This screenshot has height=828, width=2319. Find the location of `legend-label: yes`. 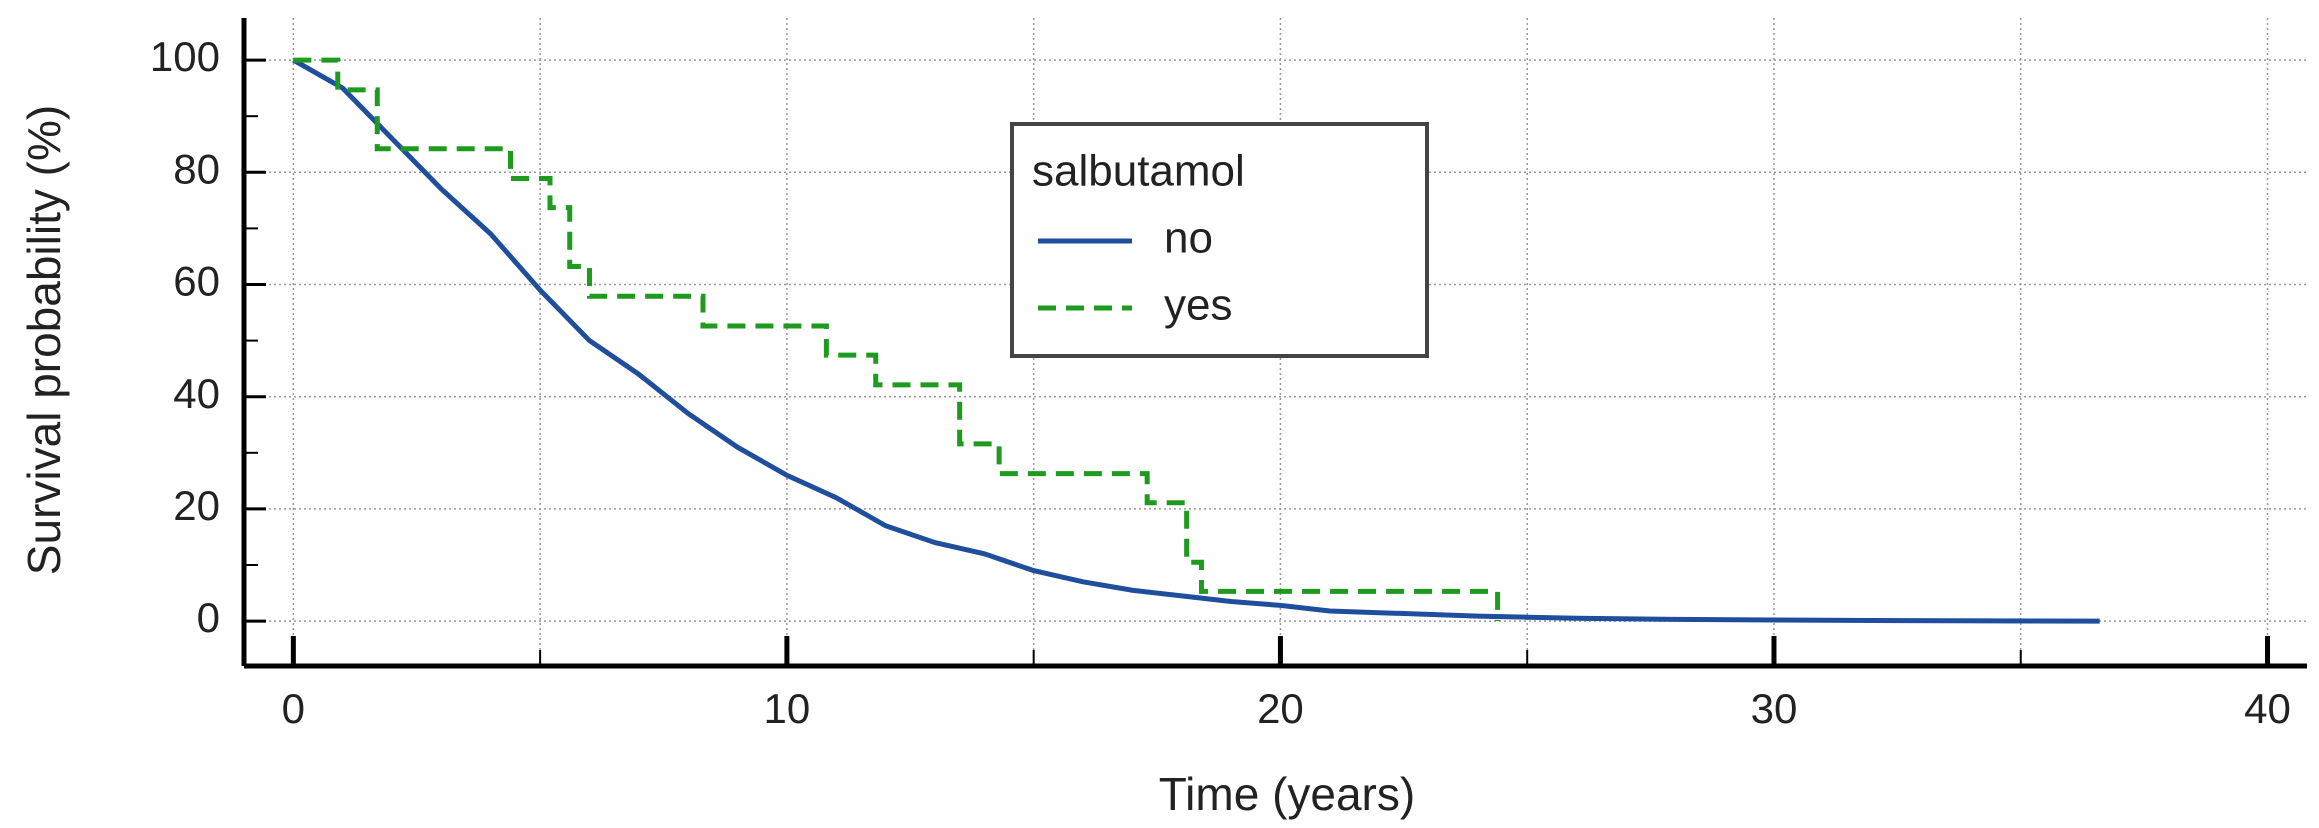

legend-label: yes is located at coordinates (1198, 305).